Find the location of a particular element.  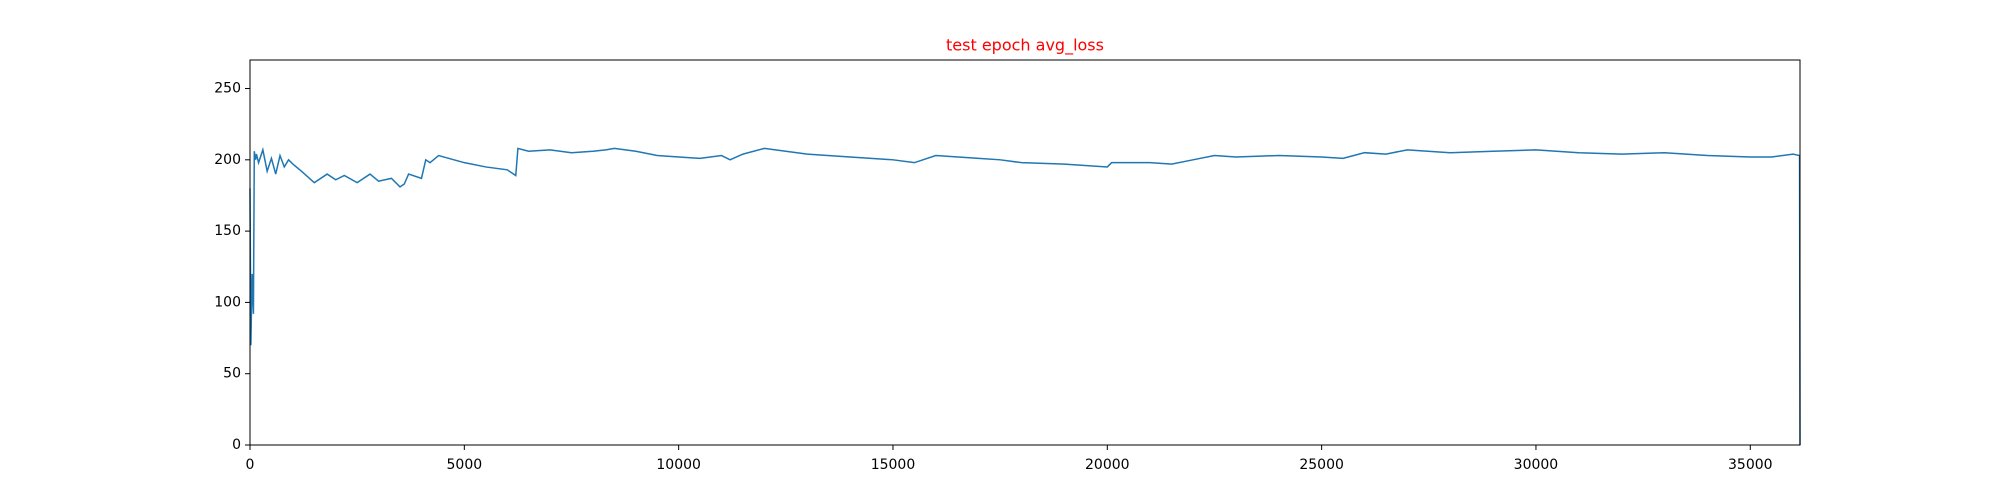

x-tick-label: 5000 is located at coordinates (465, 465).